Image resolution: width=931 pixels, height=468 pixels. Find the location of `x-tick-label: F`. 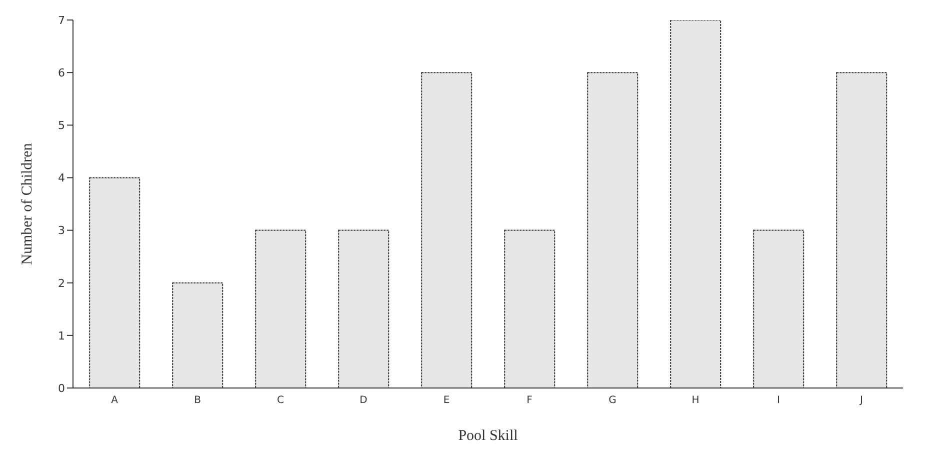

x-tick-label: F is located at coordinates (529, 400).